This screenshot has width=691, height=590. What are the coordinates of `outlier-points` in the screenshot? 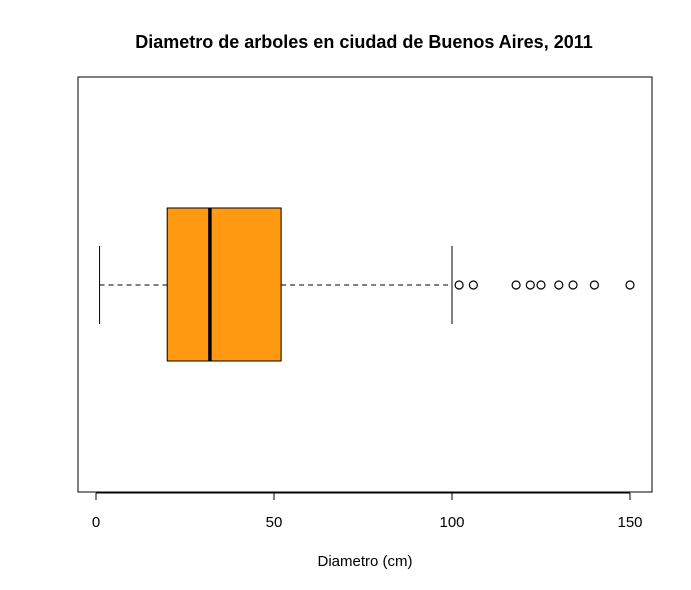 It's located at (544, 285).